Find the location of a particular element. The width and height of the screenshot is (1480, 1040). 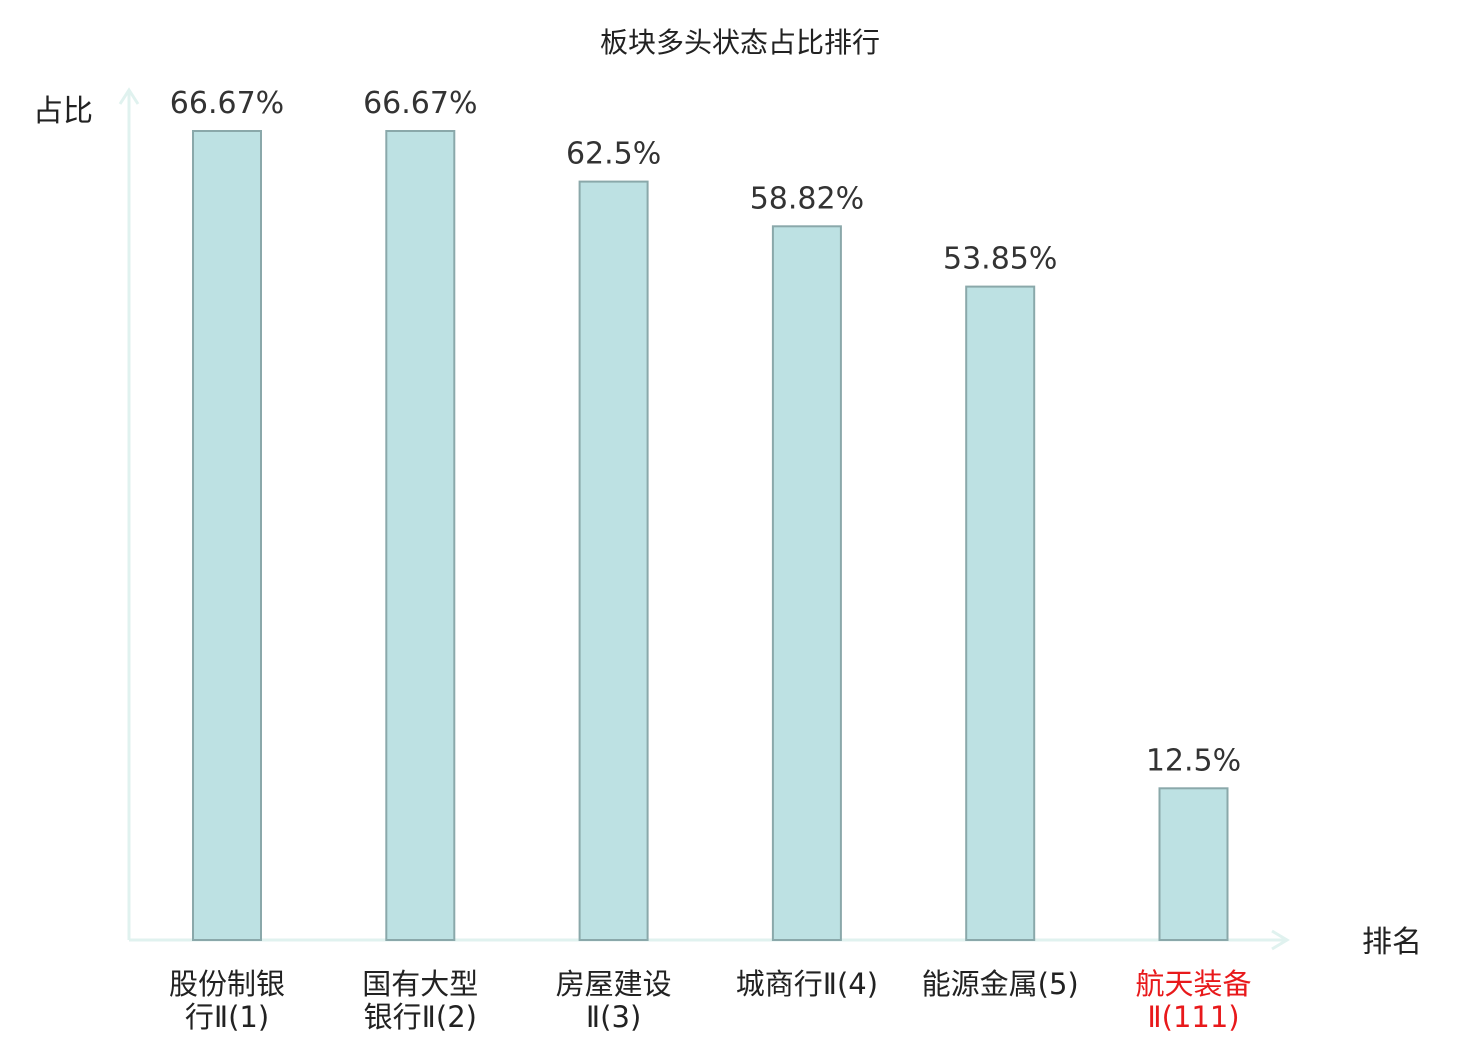

x-axis-arrow is located at coordinates (1280, 940).